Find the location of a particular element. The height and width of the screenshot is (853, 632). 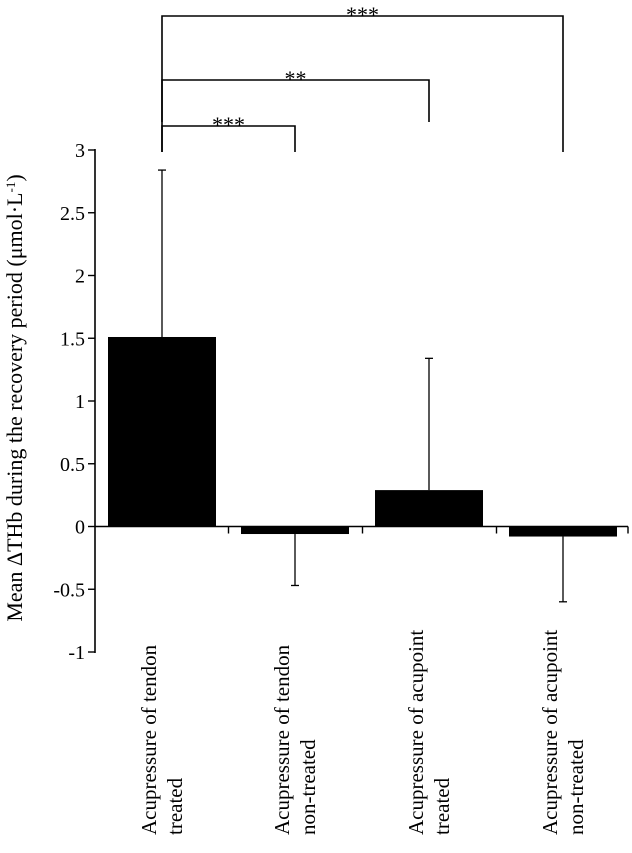

y-axis-ticks: 3 2.5 2 1.5 1 0.5 0 -0.5 -1 is located at coordinates (74, 402).